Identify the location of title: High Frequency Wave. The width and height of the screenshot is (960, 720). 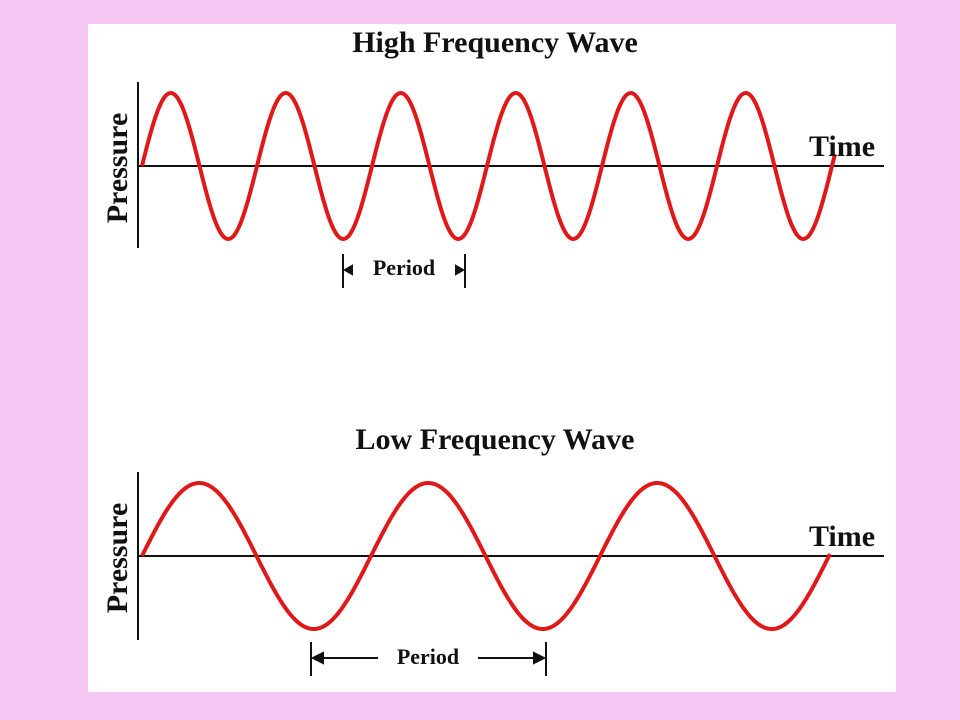
(495, 42).